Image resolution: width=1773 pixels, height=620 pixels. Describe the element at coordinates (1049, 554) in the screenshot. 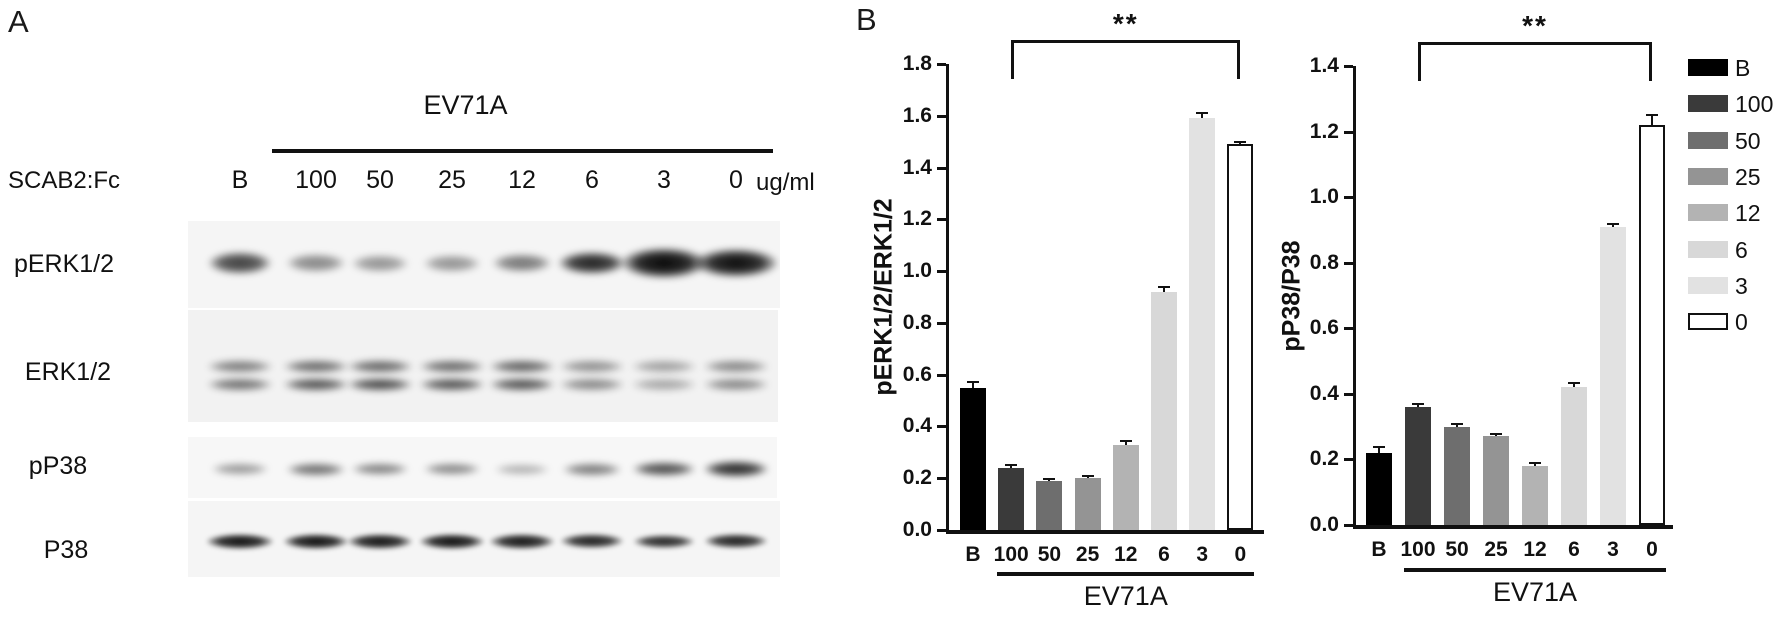

I see `chart0-x-tick-label-50: 50` at that location.